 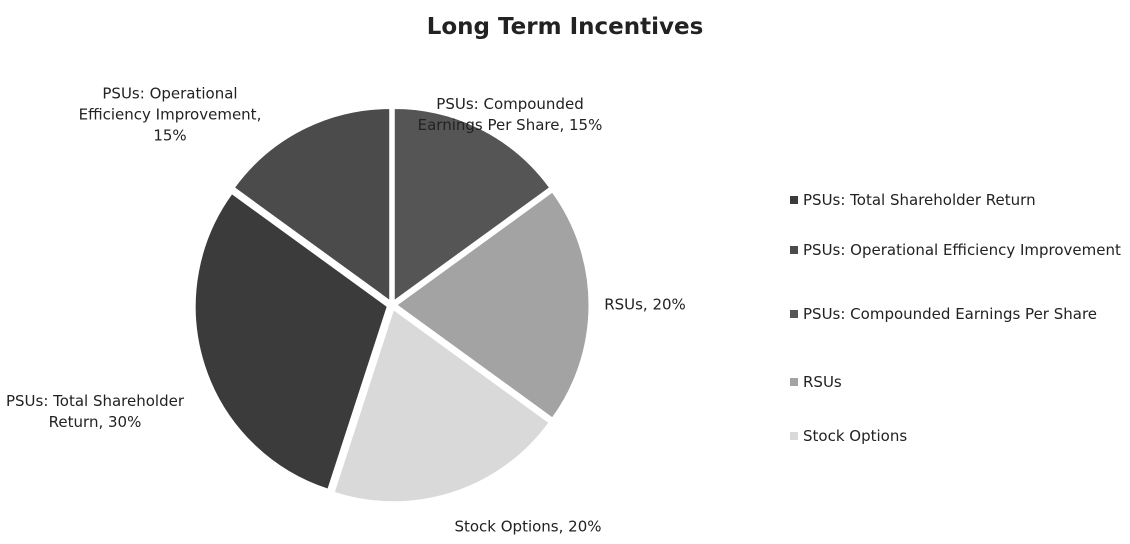 What do you see at coordinates (962, 250) in the screenshot?
I see `legend-label: PSUs: Operational Efficiency Improvement` at bounding box center [962, 250].